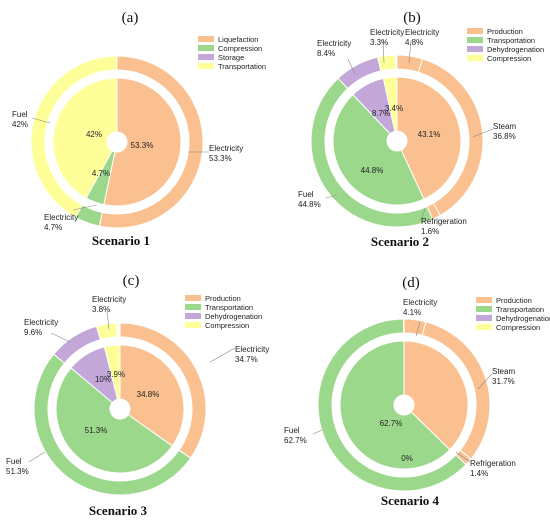 The image size is (550, 522). I want to click on inner-value: 0%, so click(407, 458).